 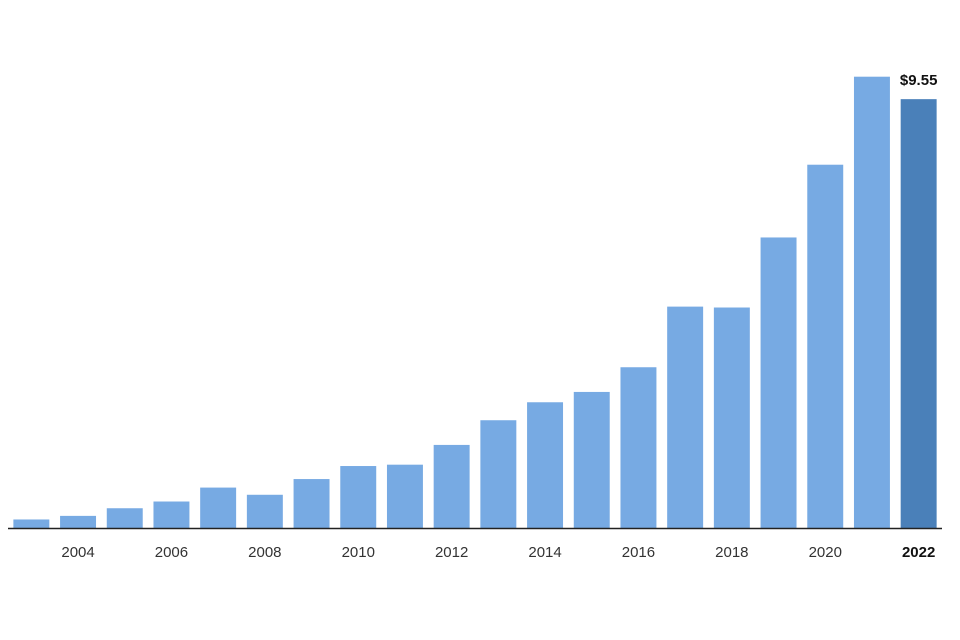 I want to click on x-tick-label-2010: 2010, so click(x=358, y=552).